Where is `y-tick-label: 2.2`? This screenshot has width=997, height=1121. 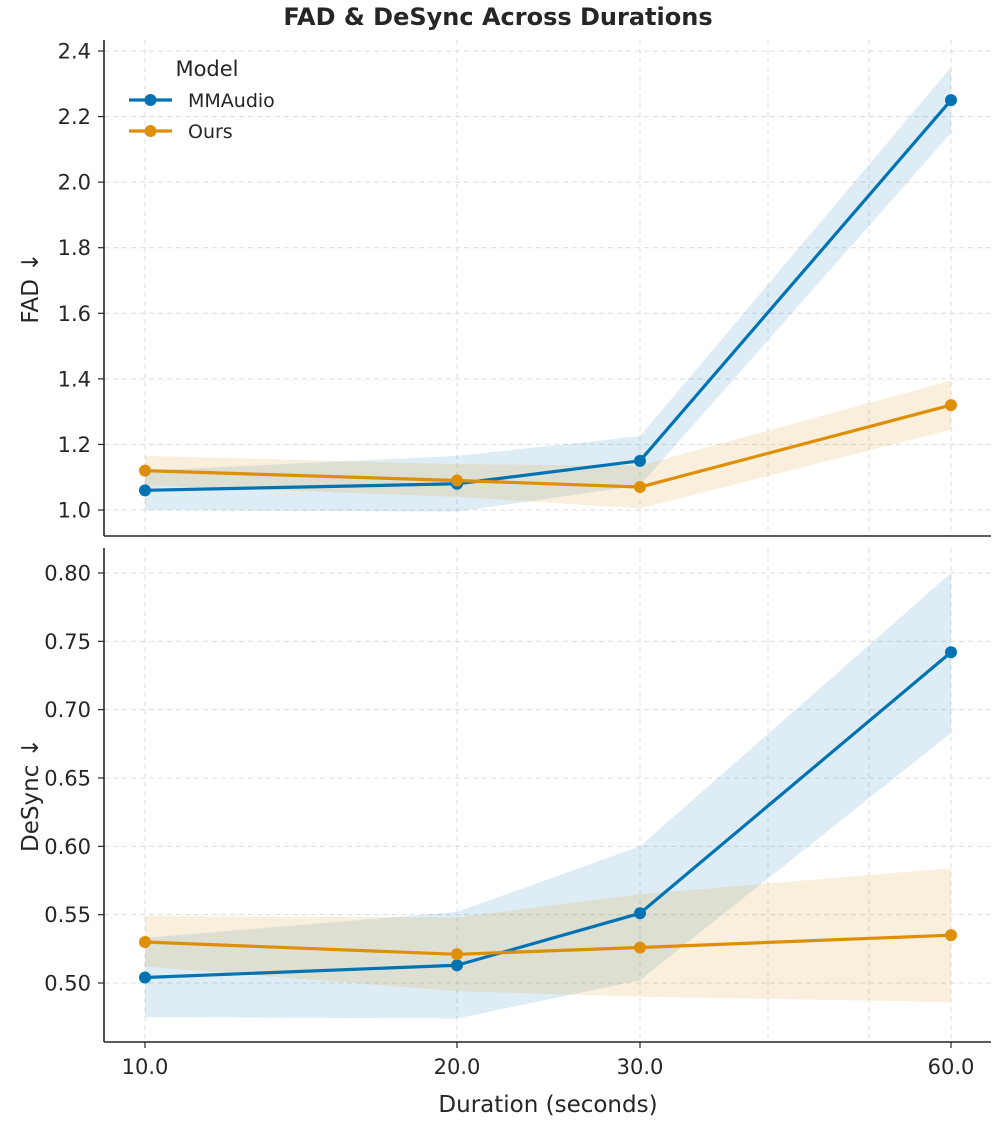
y-tick-label: 2.2 is located at coordinates (74, 117).